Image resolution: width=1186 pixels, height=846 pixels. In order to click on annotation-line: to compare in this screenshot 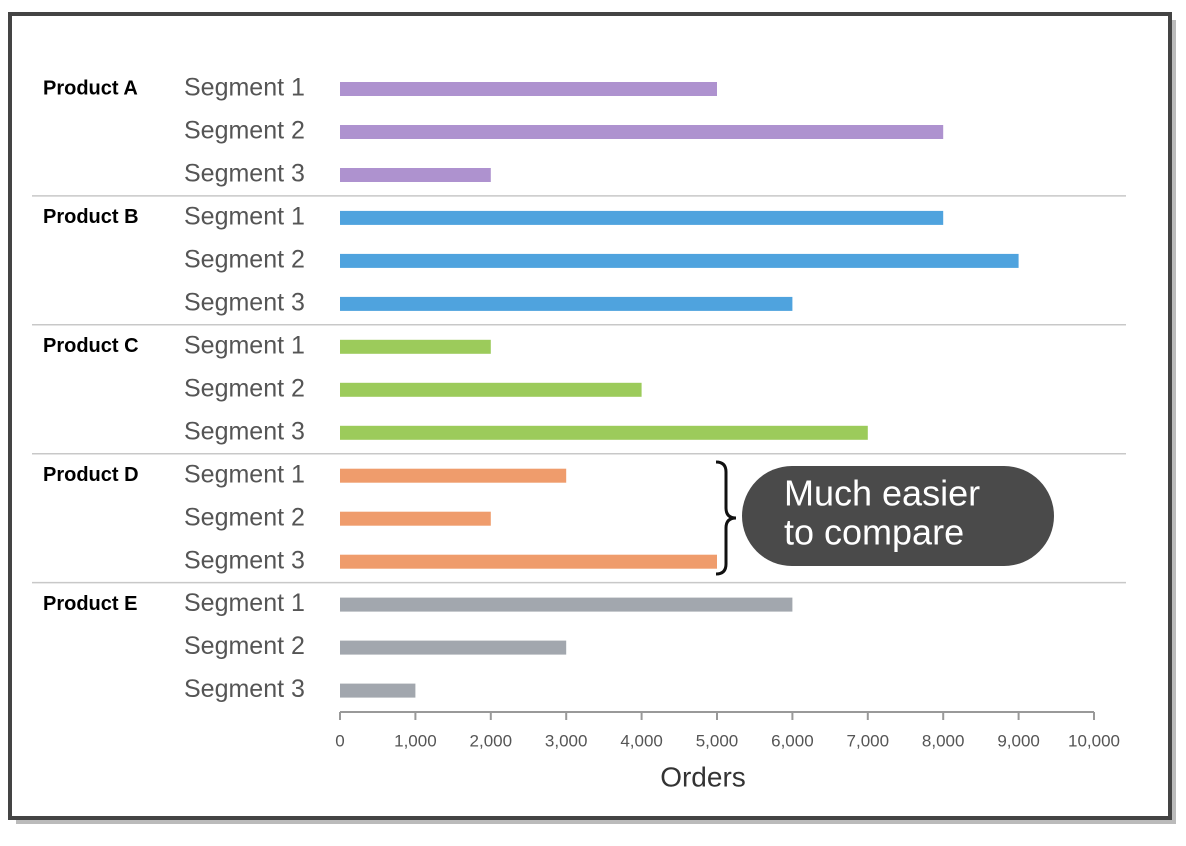, I will do `click(874, 532)`.